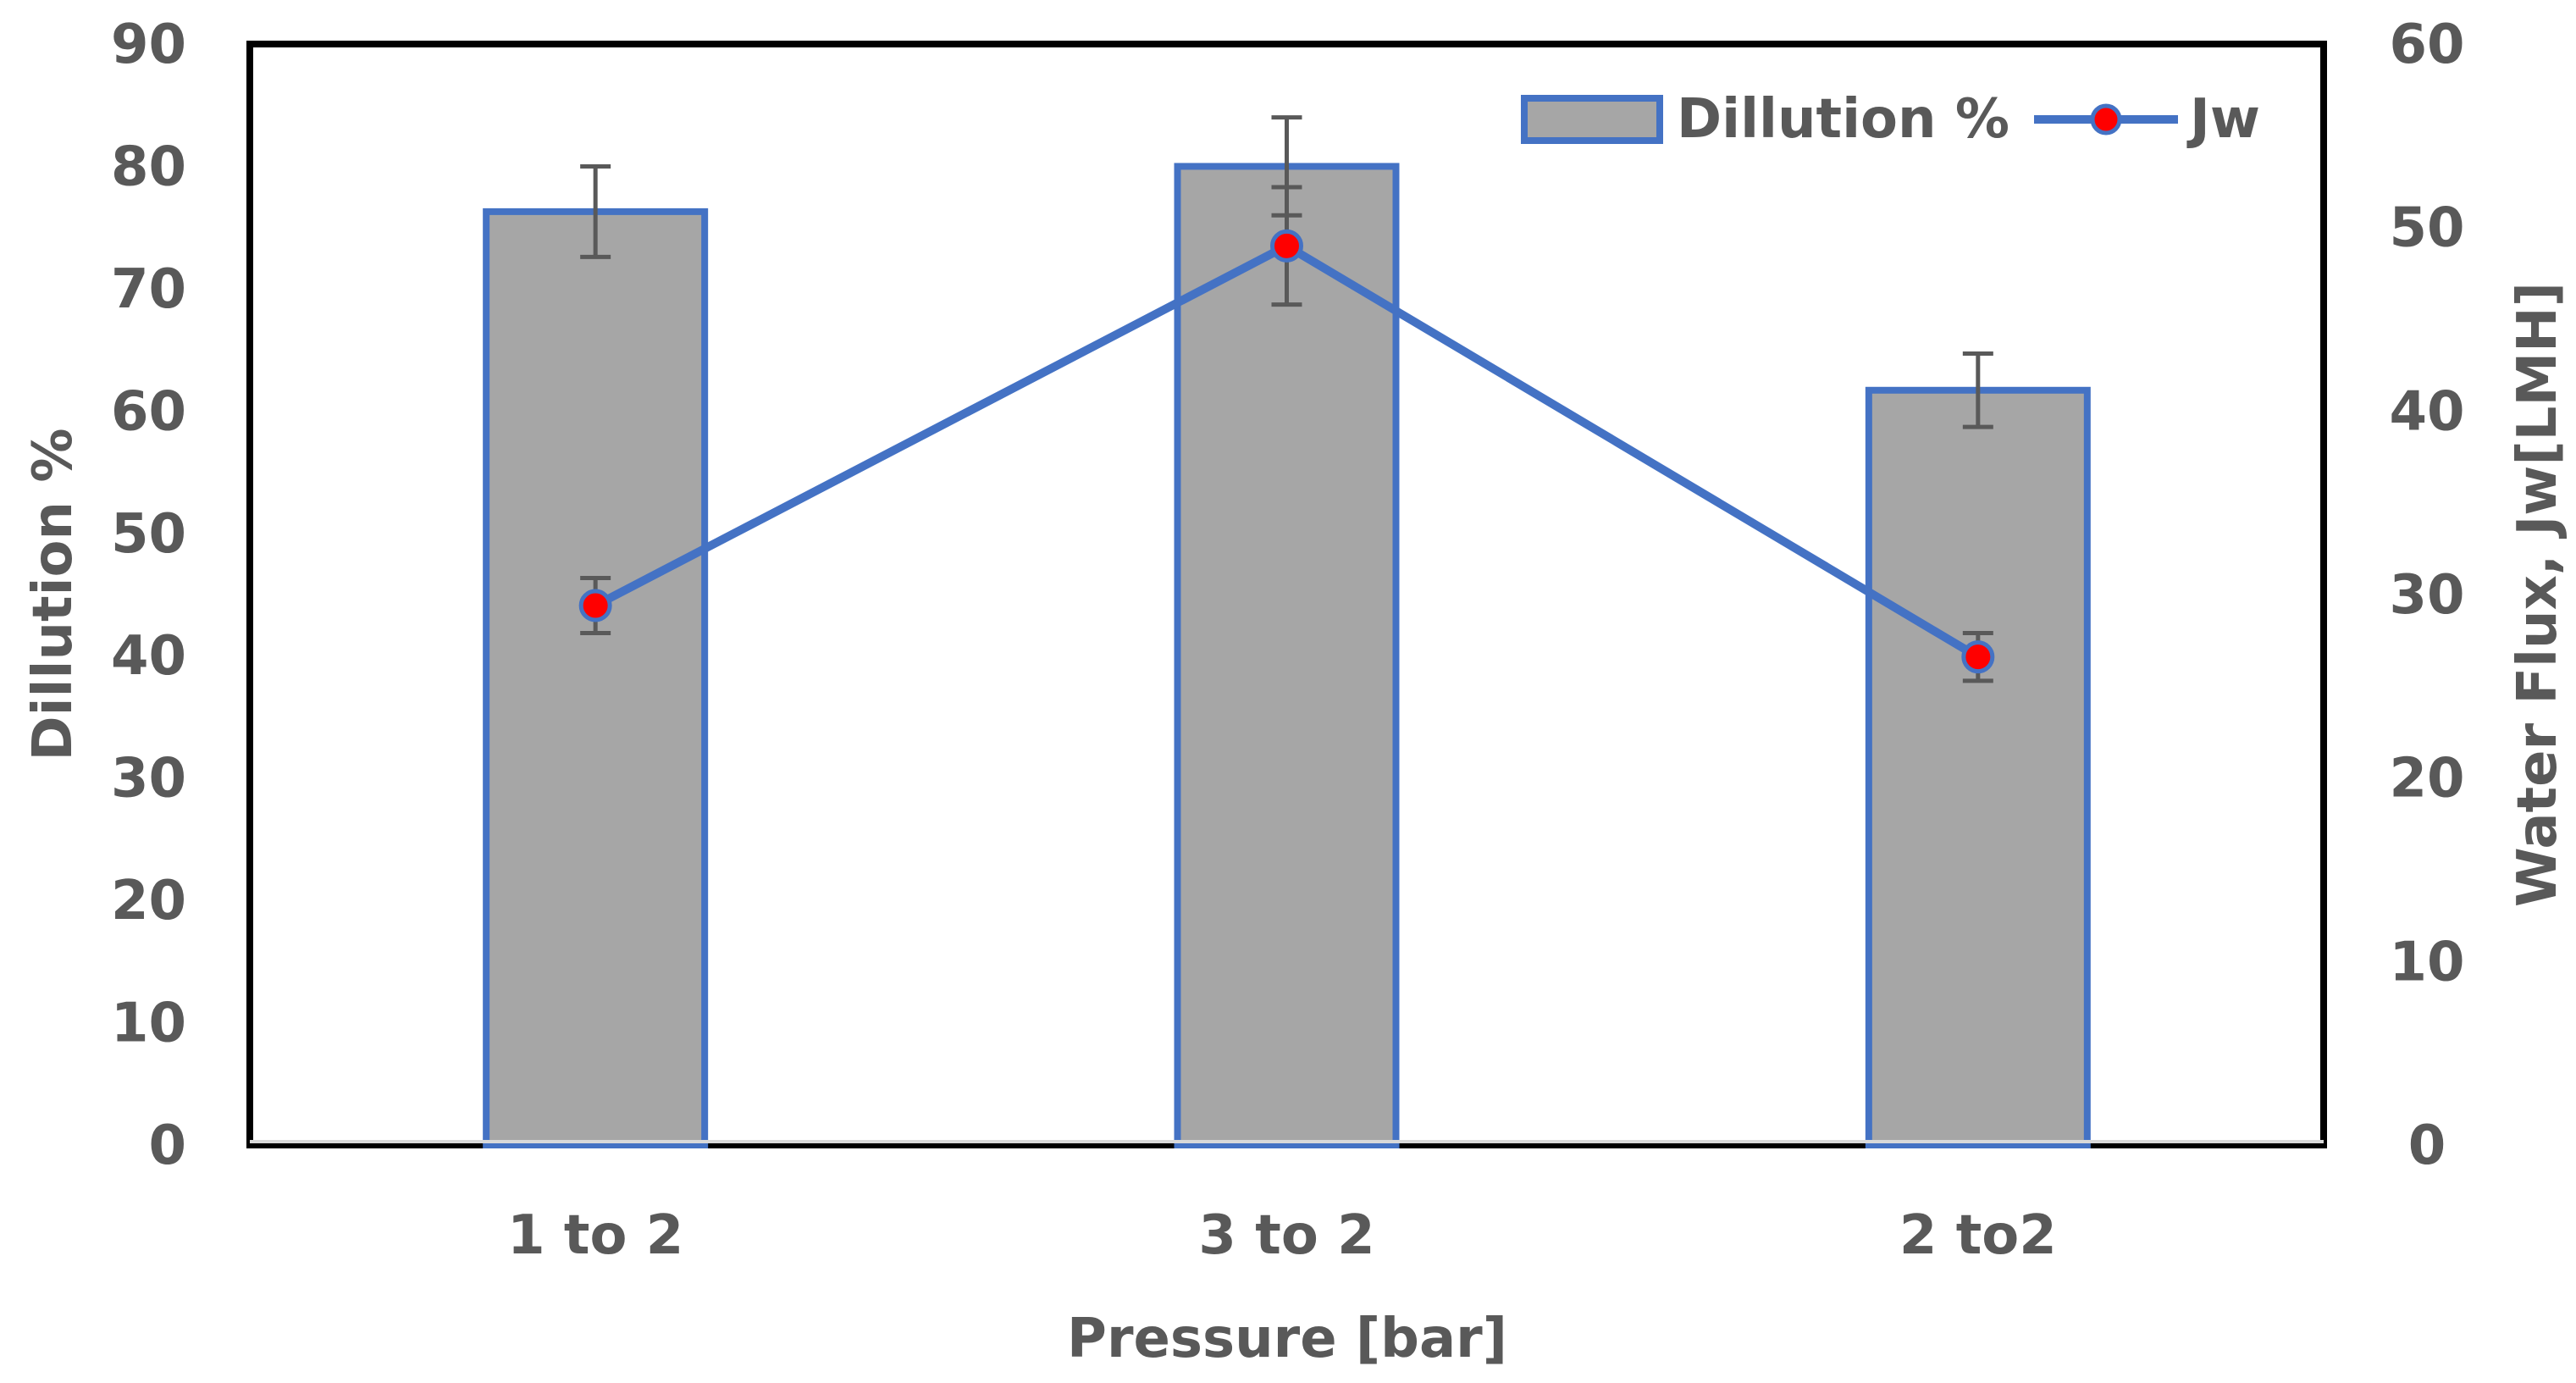 Image resolution: width=2576 pixels, height=1383 pixels. Describe the element at coordinates (148, 779) in the screenshot. I see `y-tick-label-30: 30` at that location.